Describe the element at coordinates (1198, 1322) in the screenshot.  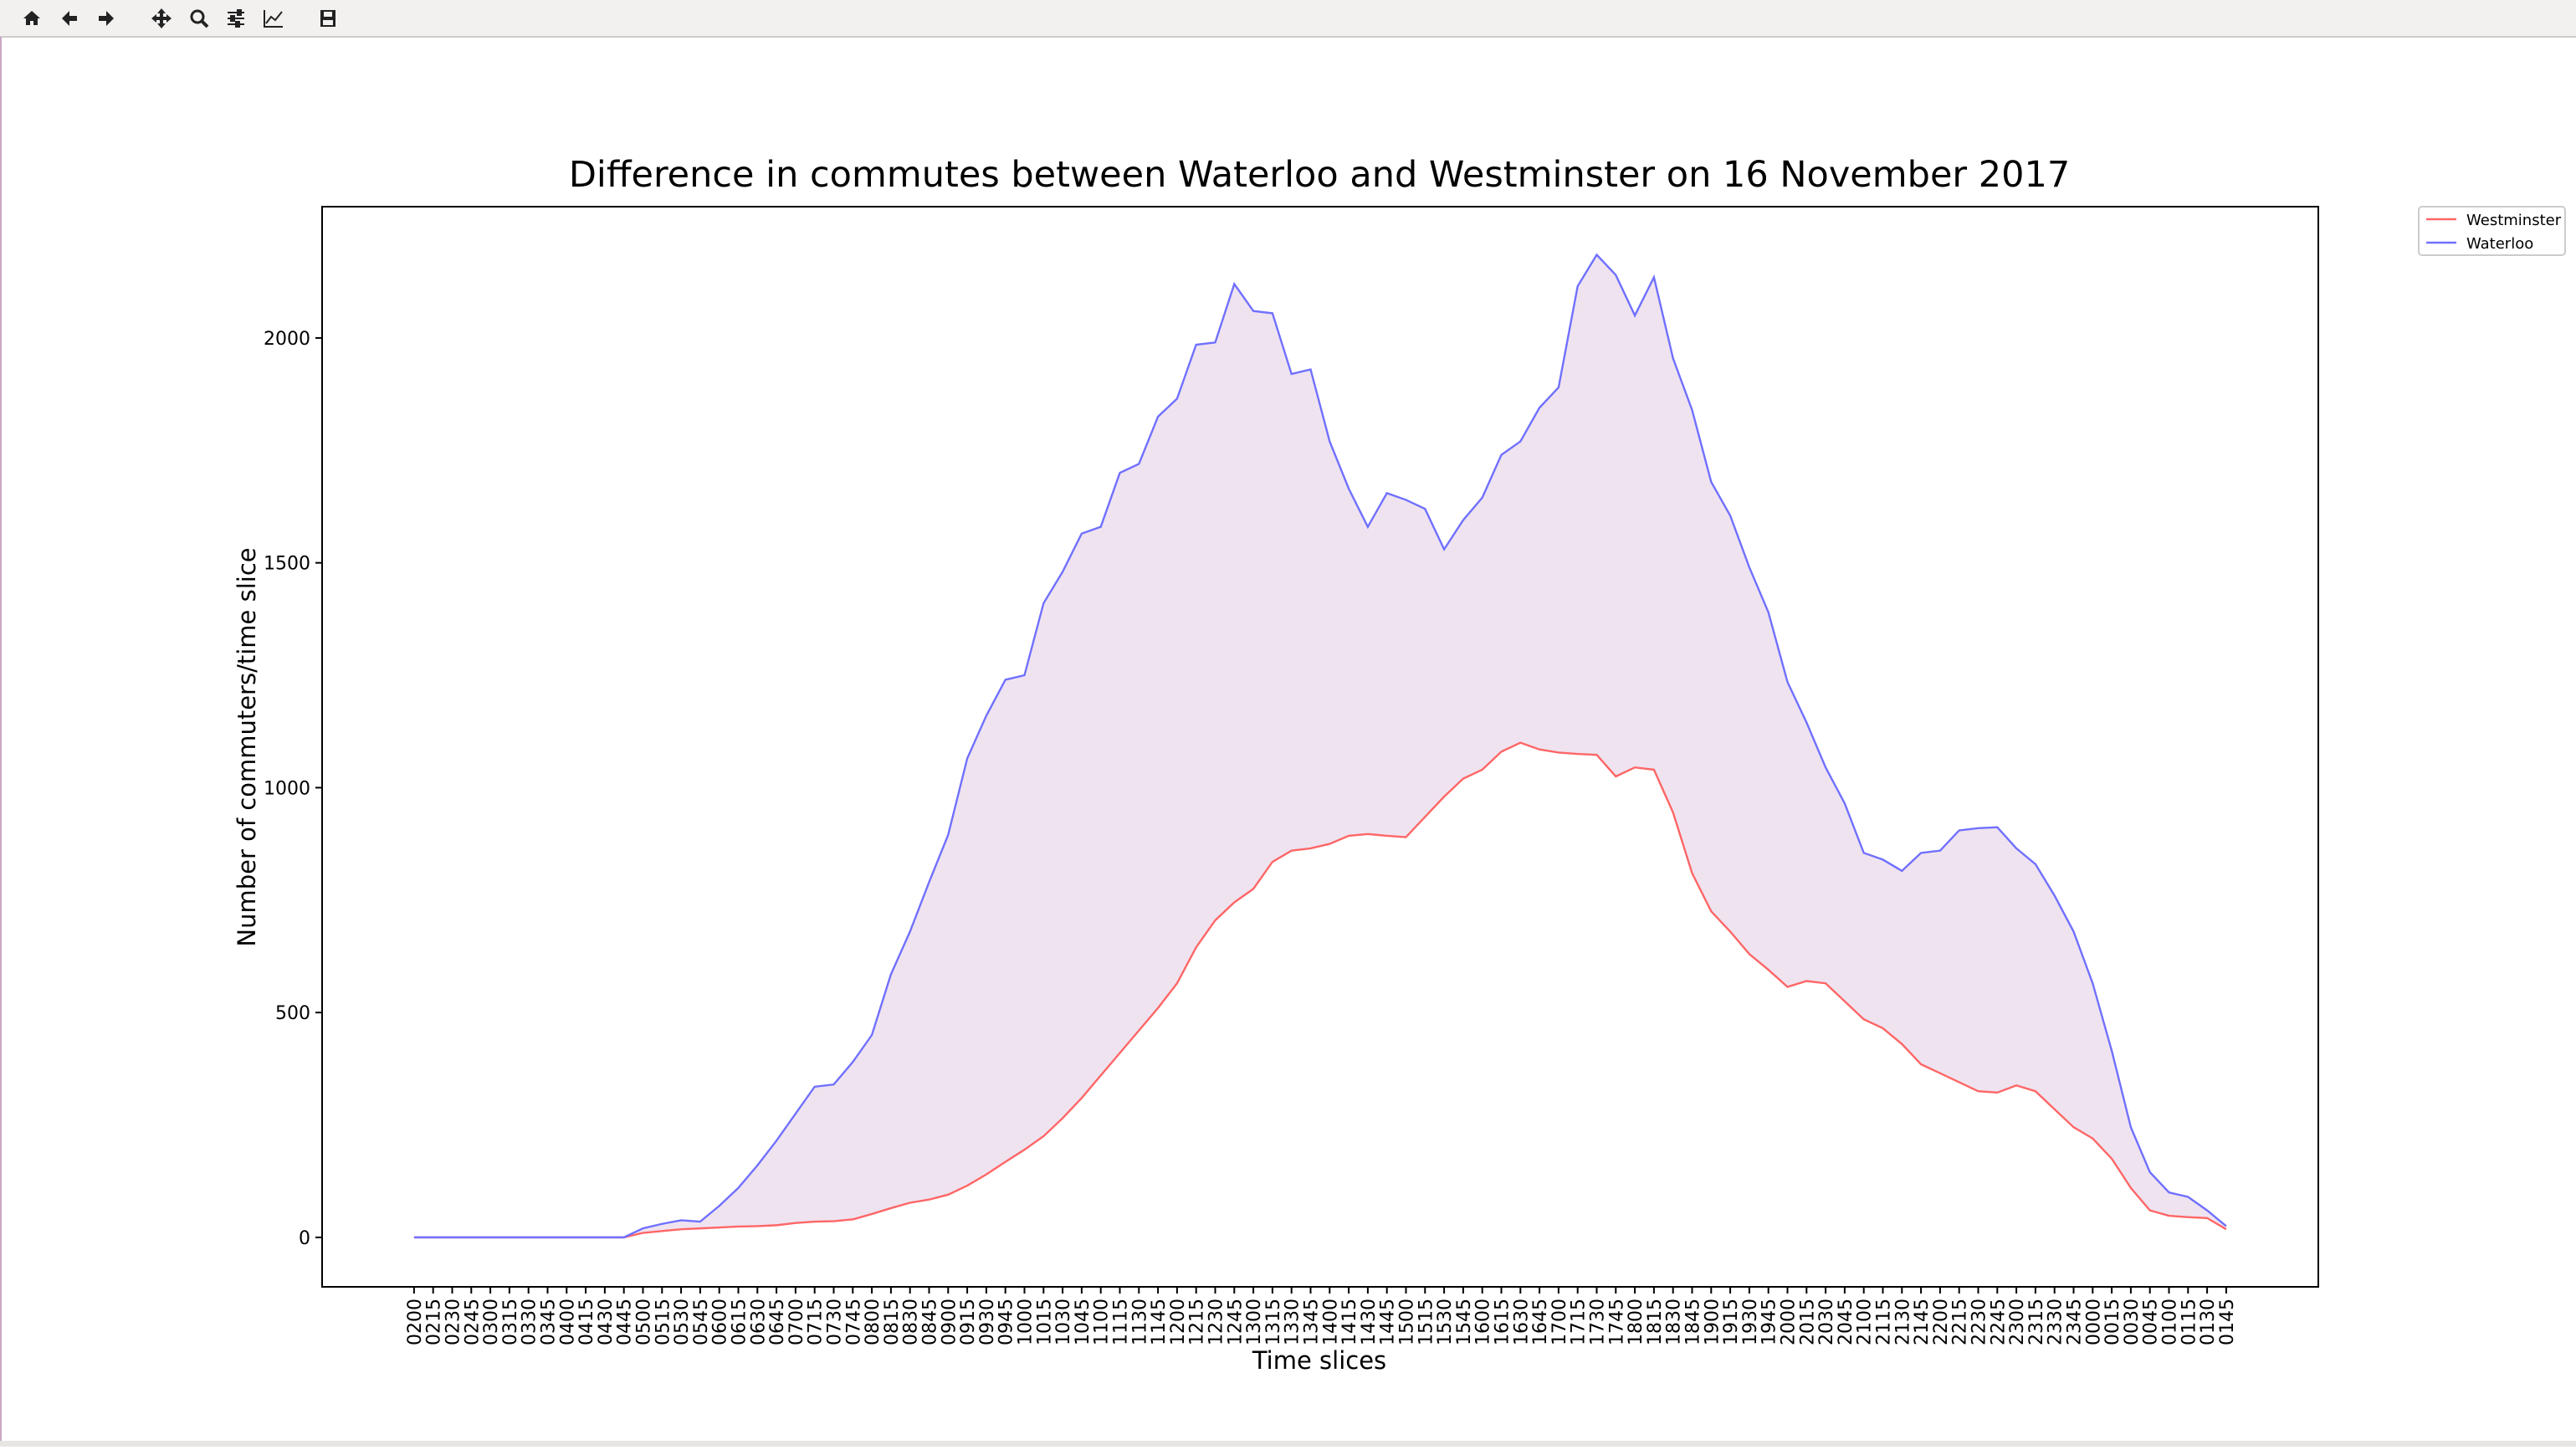
I see `x-tick-label: 1215` at that location.